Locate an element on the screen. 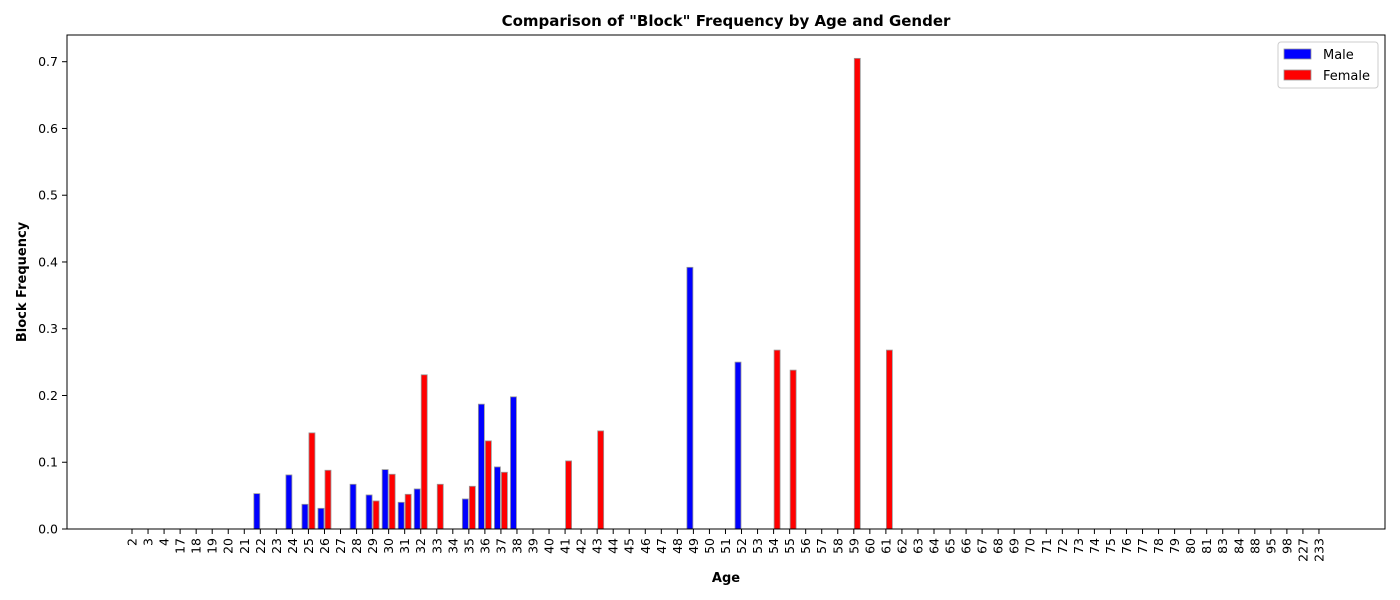 The height and width of the screenshot is (600, 1400). x-tick-label: 81 is located at coordinates (1206, 546).